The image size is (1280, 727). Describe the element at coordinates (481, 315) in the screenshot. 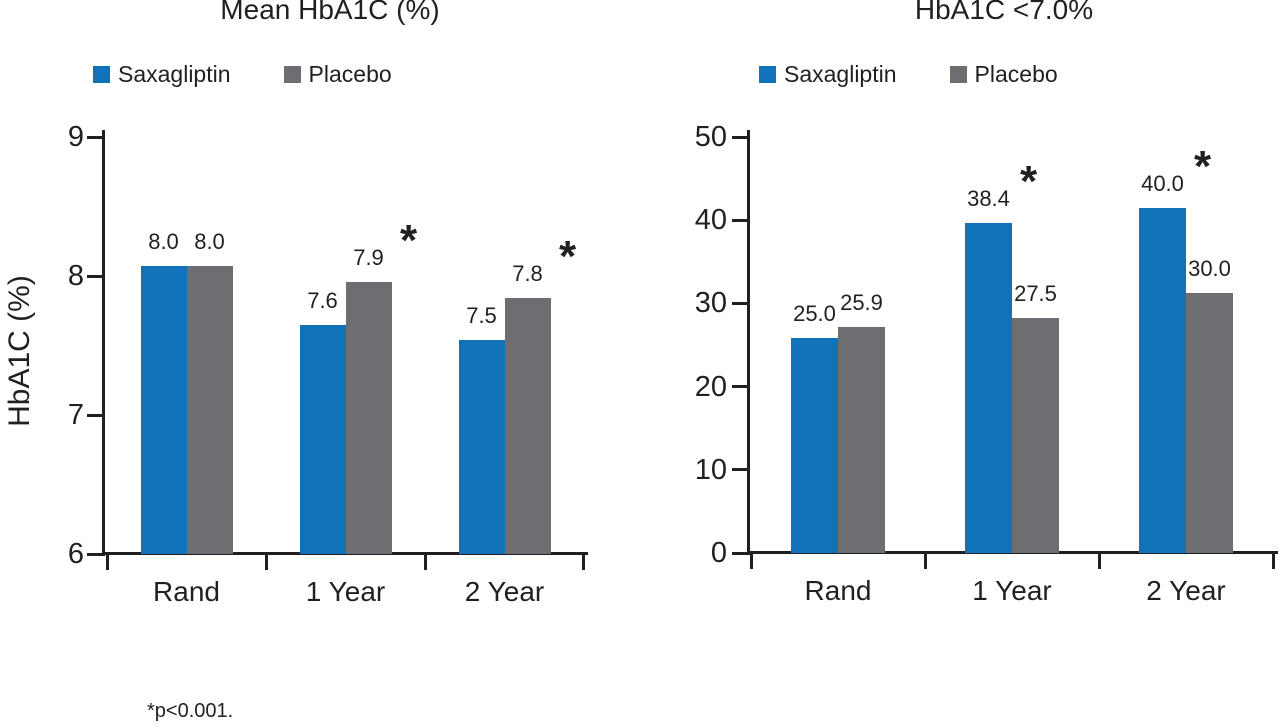

I see `bar-value-label: 7.5` at that location.